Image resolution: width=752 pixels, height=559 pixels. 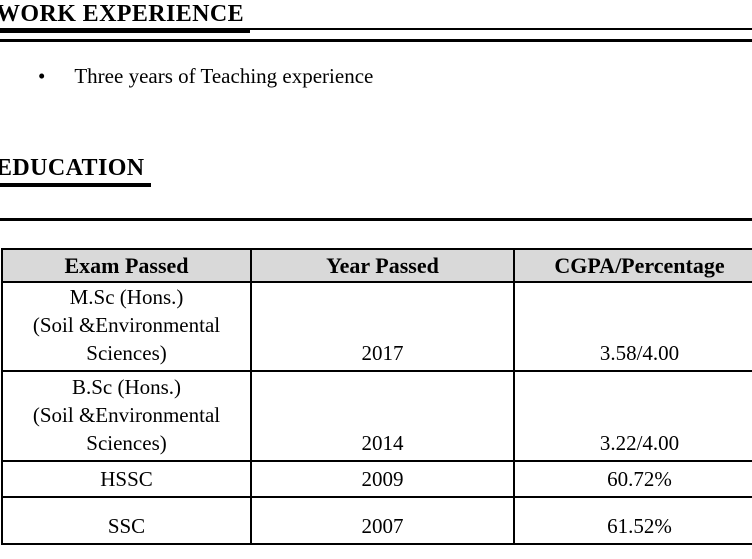 I want to click on year-cell: 2014, so click(x=382, y=416).